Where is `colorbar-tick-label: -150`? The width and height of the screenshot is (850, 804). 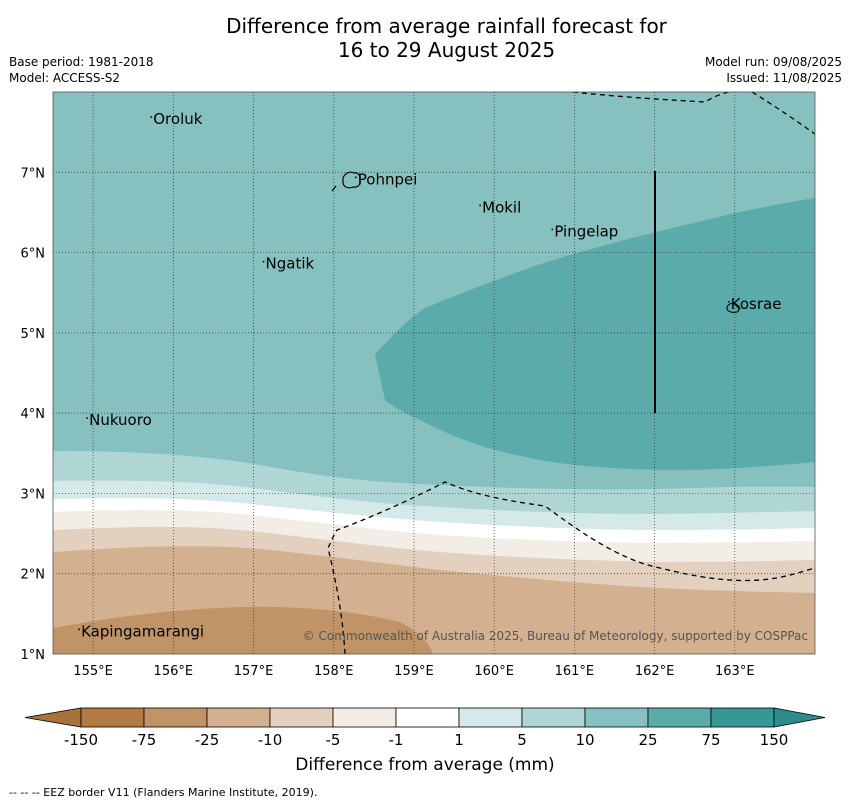
colorbar-tick-label: -150 is located at coordinates (81, 740).